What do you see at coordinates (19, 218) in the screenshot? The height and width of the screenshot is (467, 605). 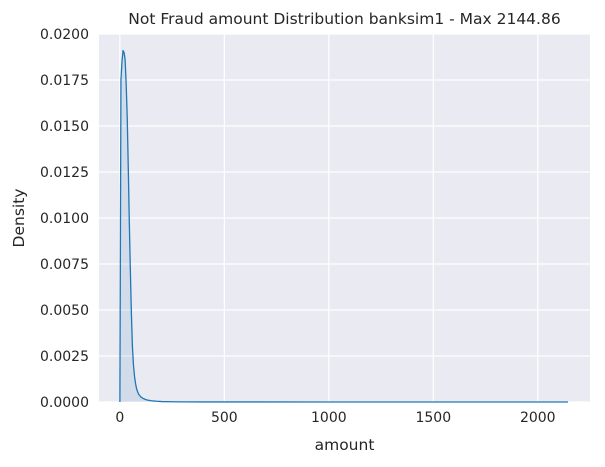 I see `y-axis-label: Density` at bounding box center [19, 218].